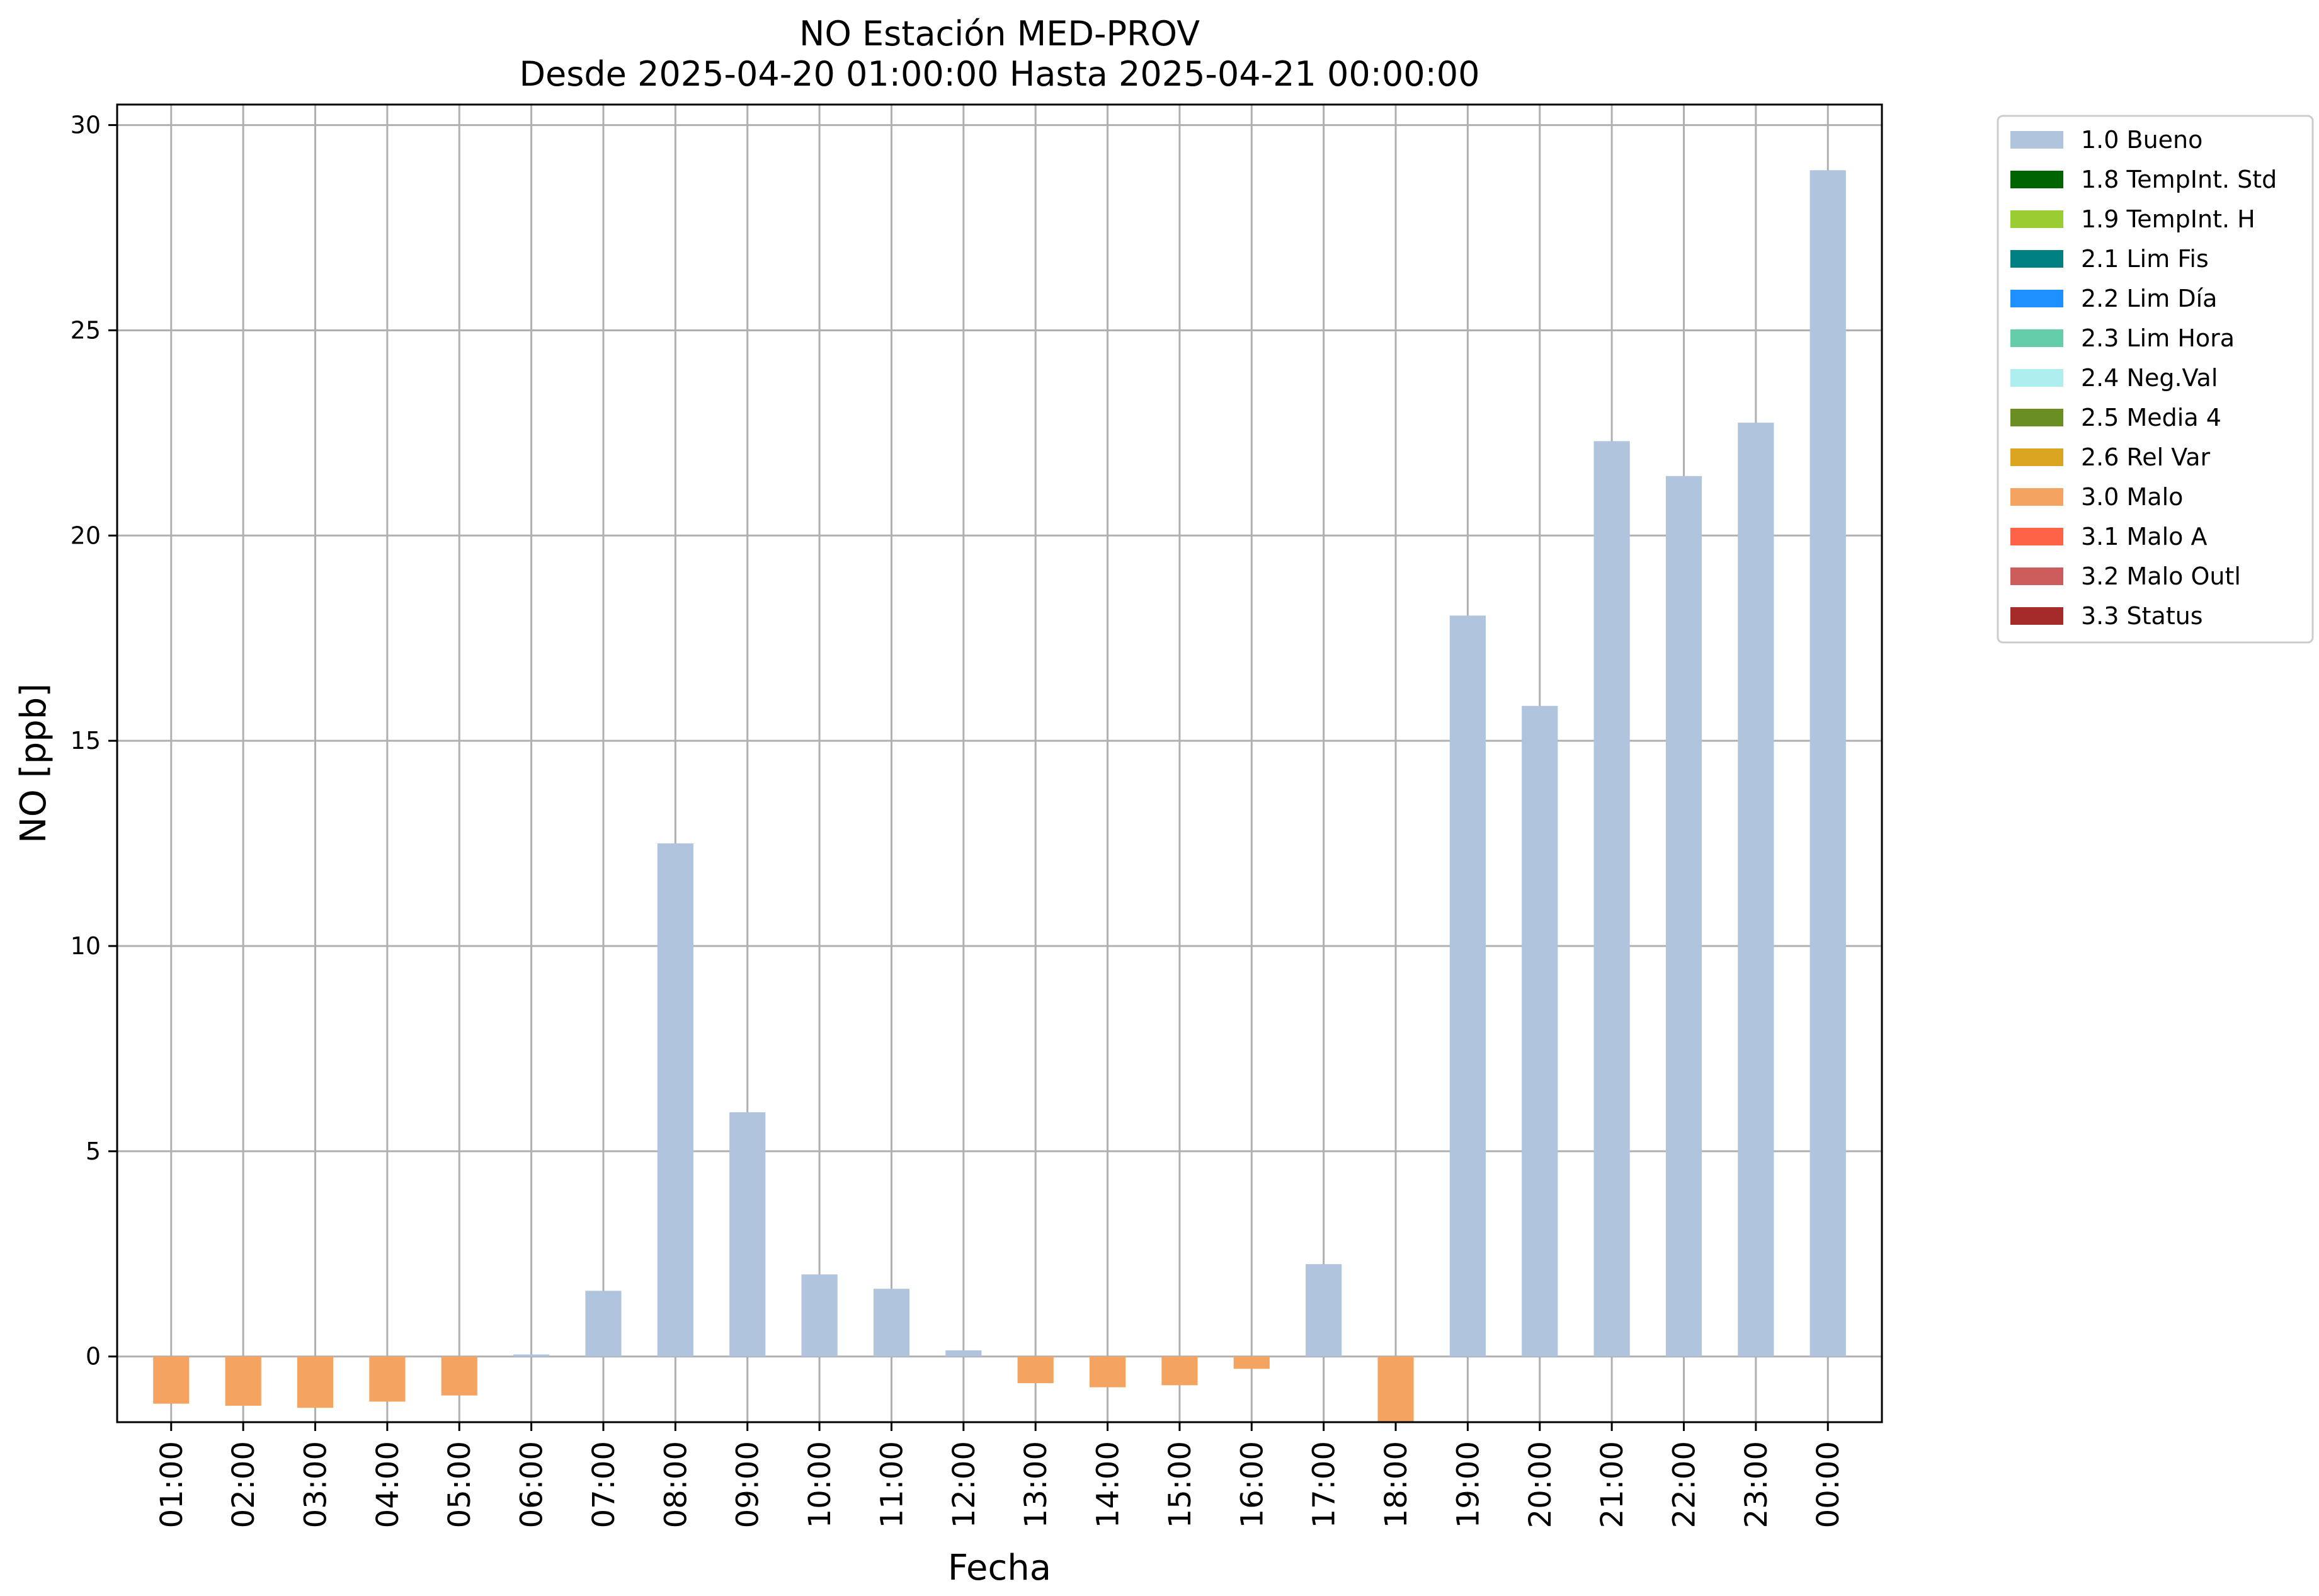  I want to click on y-axis-label: NO [ppb], so click(33, 763).